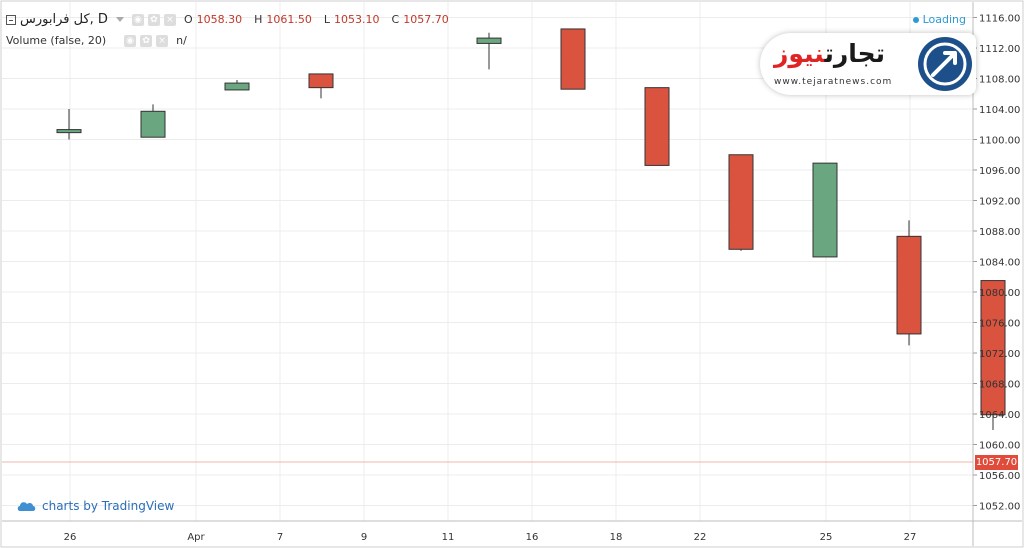 The width and height of the screenshot is (1024, 548). What do you see at coordinates (999, 324) in the screenshot?
I see `y-tick-label: 1076.00` at bounding box center [999, 324].